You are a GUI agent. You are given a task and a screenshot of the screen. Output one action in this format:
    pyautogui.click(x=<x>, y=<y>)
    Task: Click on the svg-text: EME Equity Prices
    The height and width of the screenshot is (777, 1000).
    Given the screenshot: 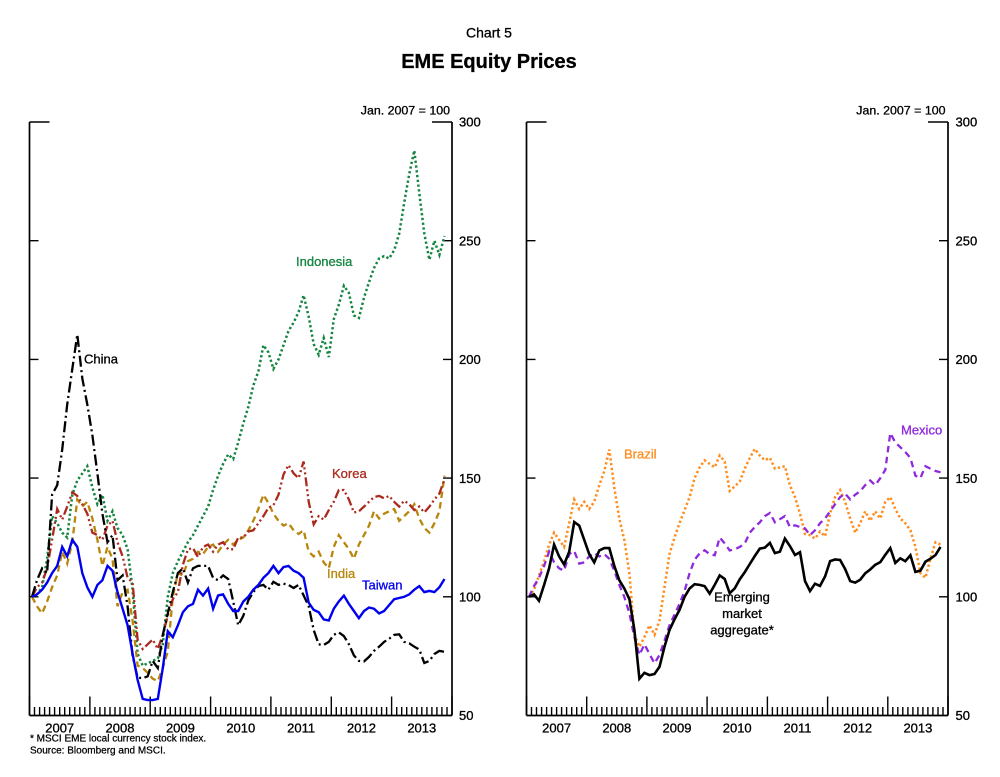 What is the action you would take?
    pyautogui.click(x=489, y=62)
    